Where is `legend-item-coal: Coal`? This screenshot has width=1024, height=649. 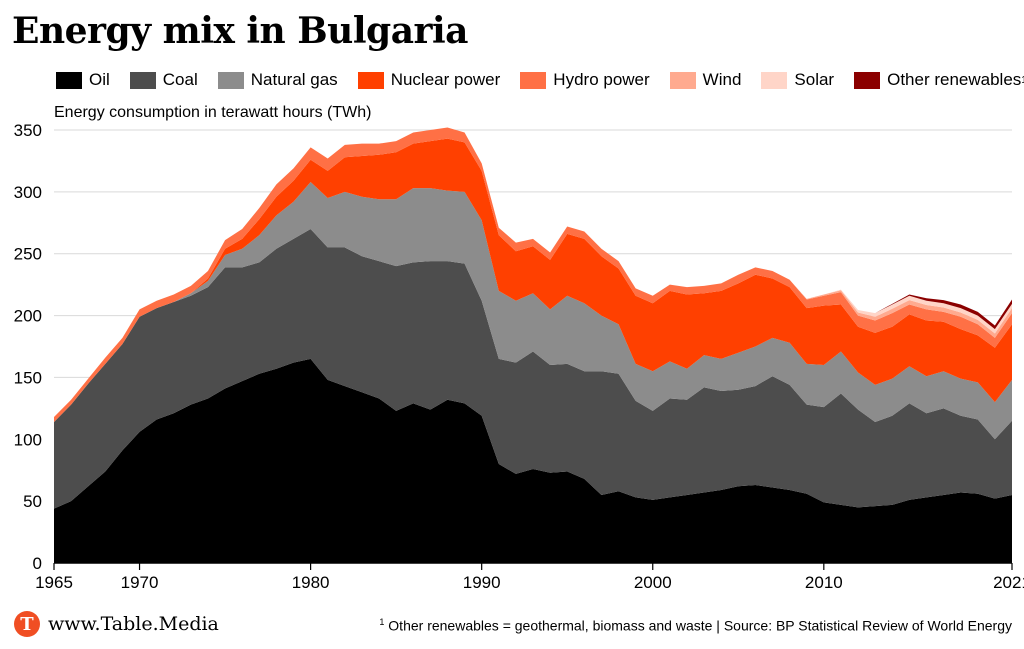
legend-item-coal: Coal is located at coordinates (163, 80).